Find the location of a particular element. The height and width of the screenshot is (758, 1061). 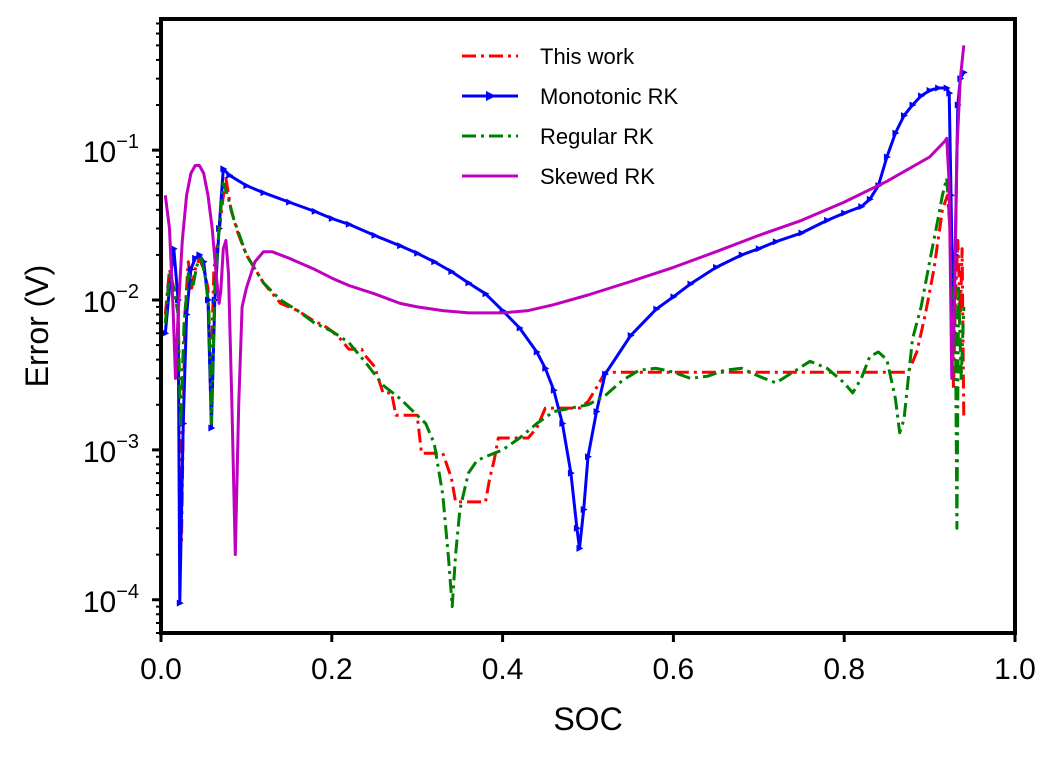

legend-label: Monotonic RK is located at coordinates (609, 96).